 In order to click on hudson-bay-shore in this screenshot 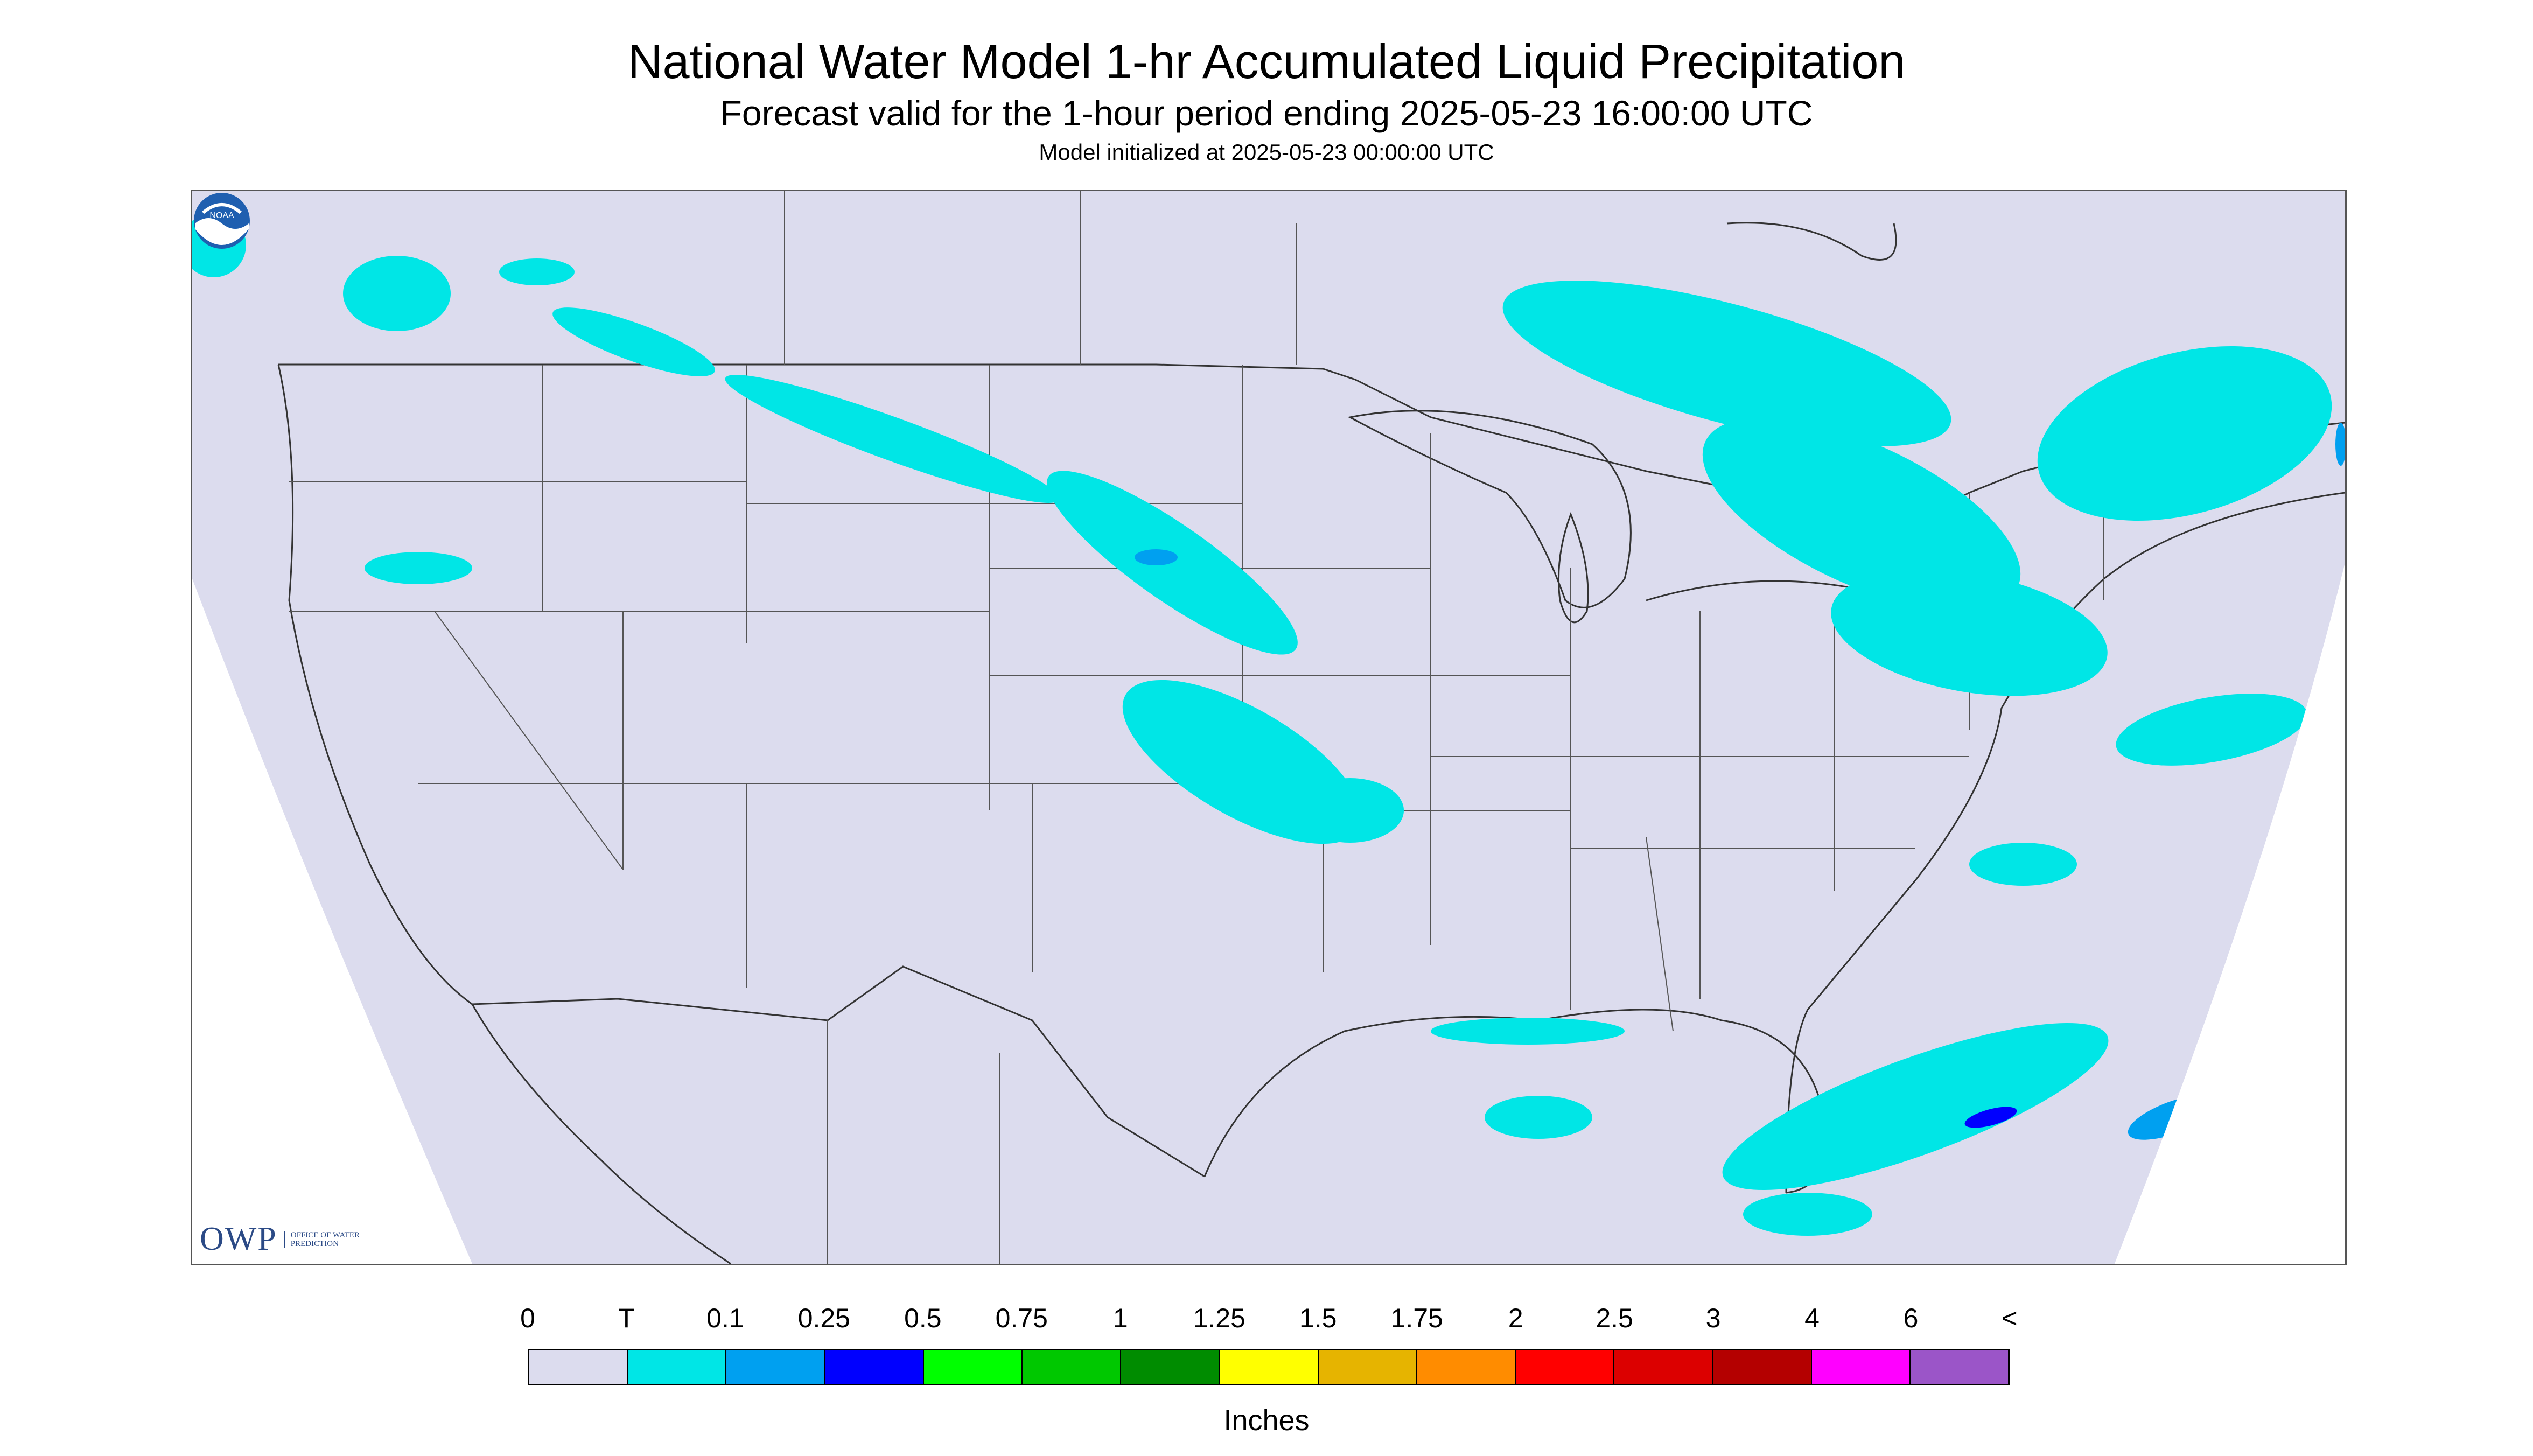, I will do `click(1812, 241)`.